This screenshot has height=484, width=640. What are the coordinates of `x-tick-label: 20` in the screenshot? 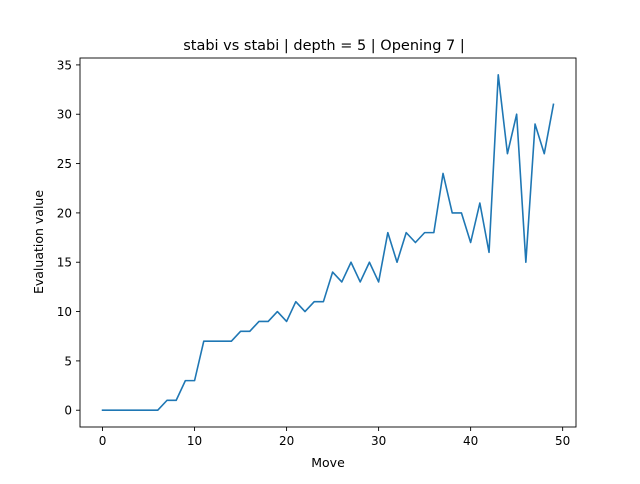 It's located at (286, 441).